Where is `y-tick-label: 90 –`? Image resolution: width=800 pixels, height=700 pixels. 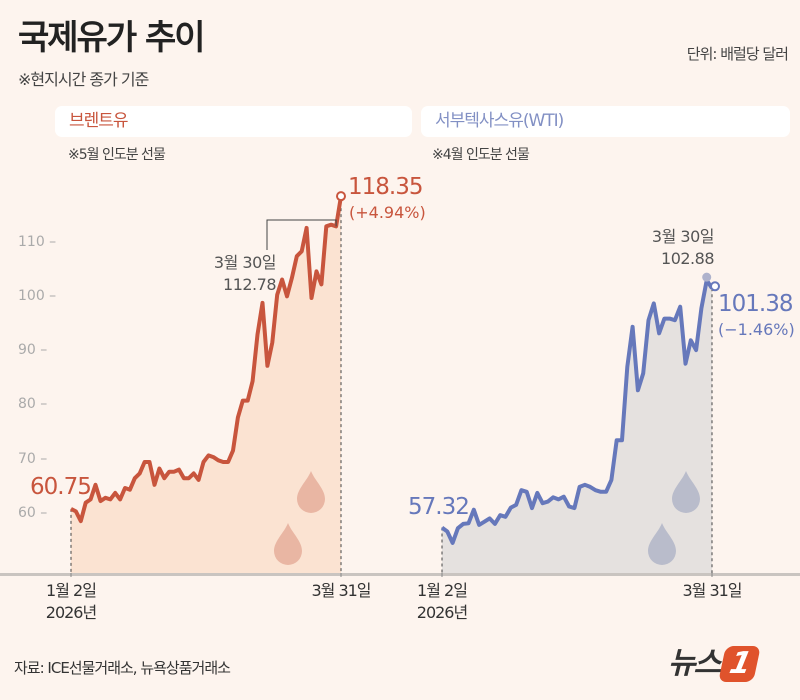
y-tick-label: 90 – is located at coordinates (33, 350).